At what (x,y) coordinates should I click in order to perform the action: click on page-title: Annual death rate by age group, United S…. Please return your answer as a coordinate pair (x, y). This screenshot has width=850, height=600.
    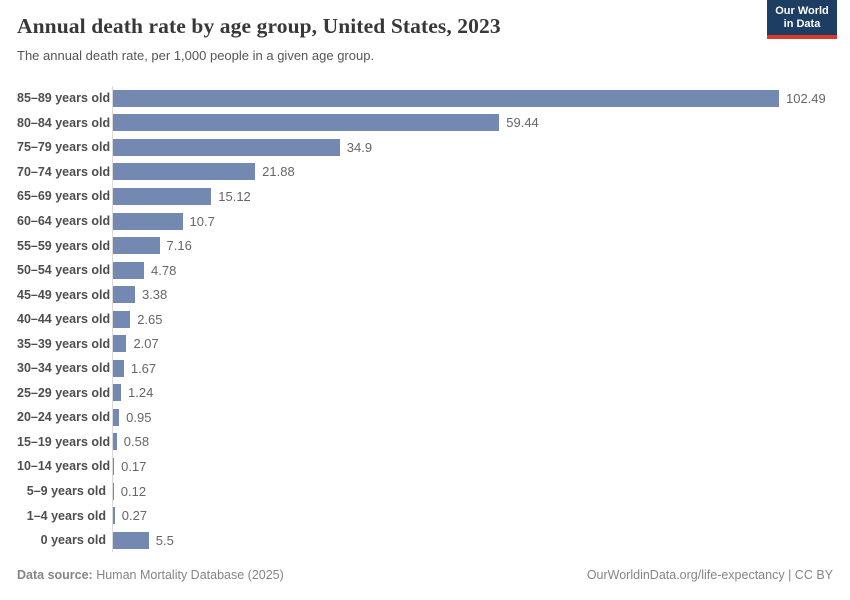
    Looking at the image, I should click on (259, 26).